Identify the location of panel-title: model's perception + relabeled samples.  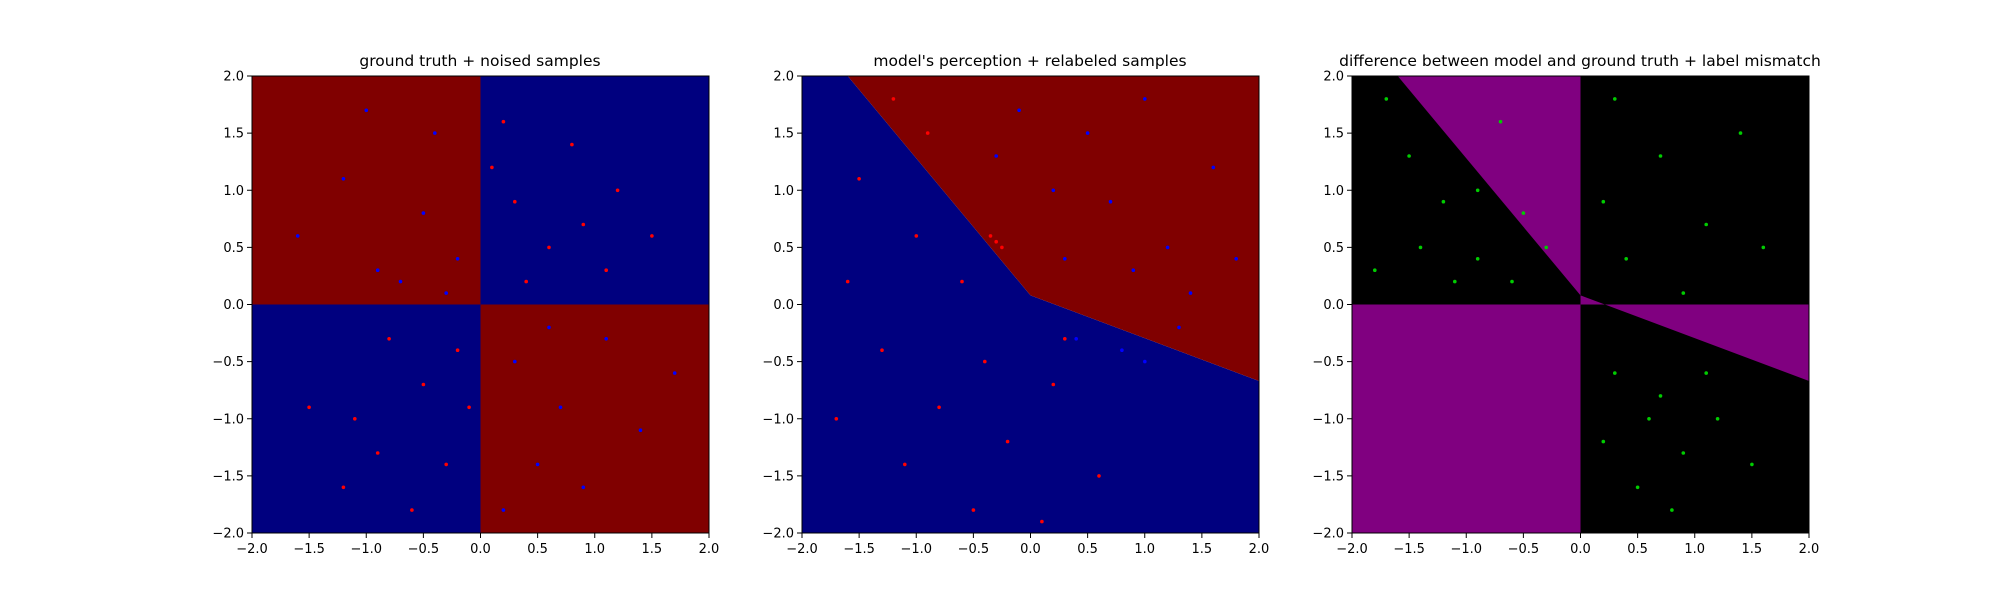
(1029, 61).